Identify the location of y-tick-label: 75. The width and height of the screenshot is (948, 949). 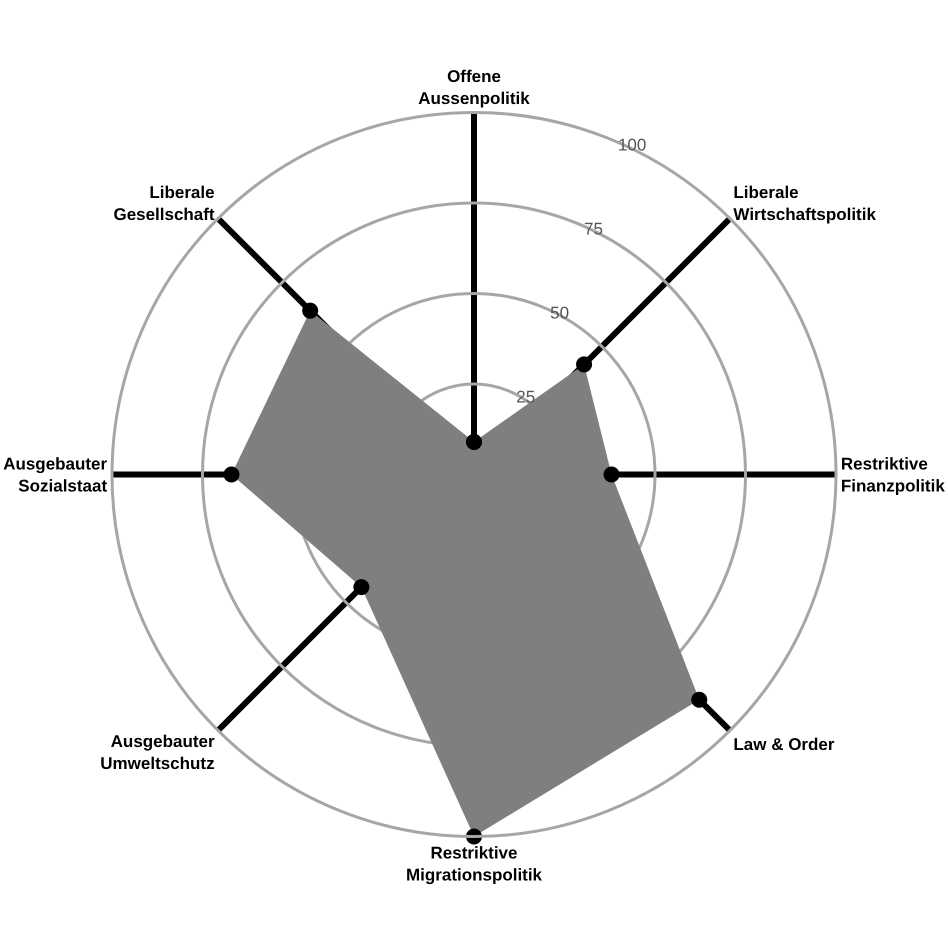
(593, 229).